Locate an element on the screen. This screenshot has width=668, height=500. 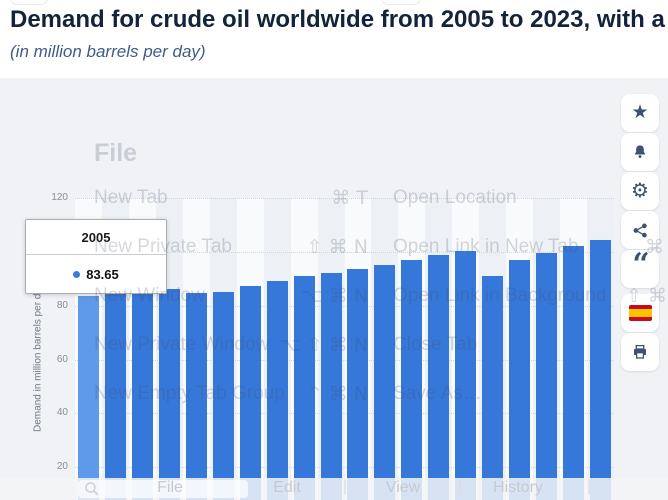
bar-2010 is located at coordinates (223, 396).